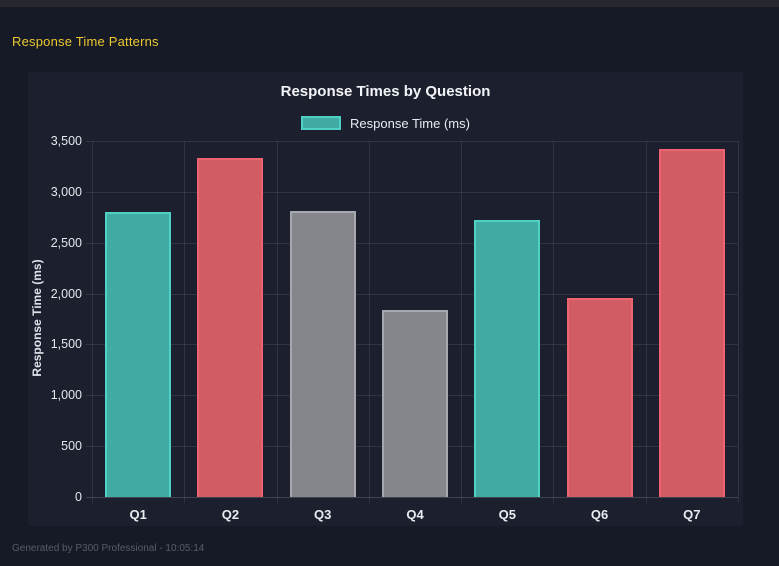 Image resolution: width=779 pixels, height=566 pixels. Describe the element at coordinates (415, 403) in the screenshot. I see `bar-q4` at that location.